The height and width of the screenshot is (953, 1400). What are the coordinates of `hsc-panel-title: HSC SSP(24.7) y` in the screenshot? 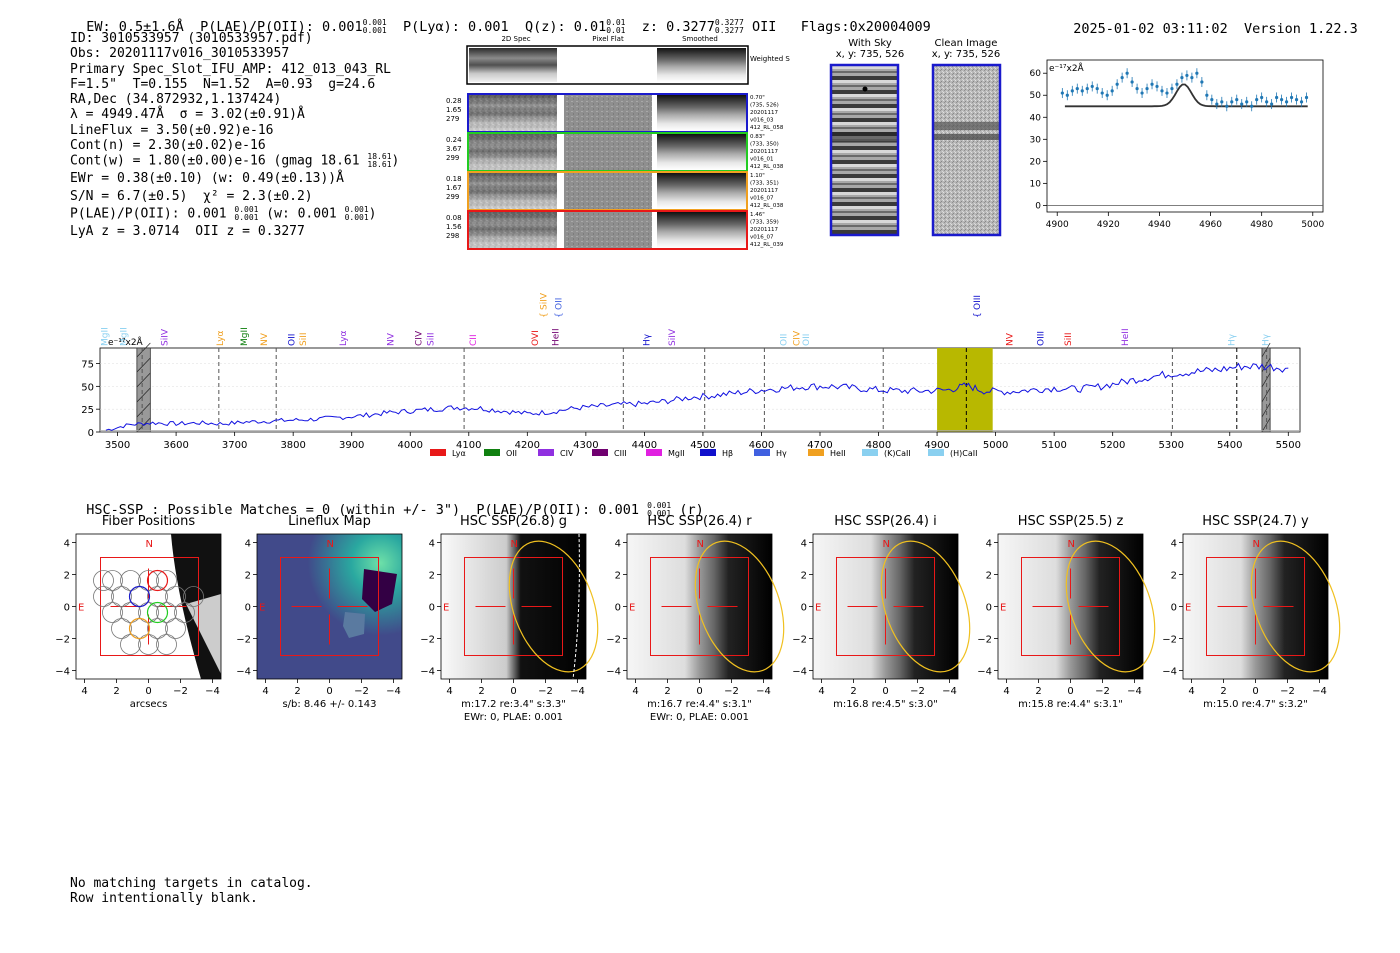 It's located at (1255, 521).